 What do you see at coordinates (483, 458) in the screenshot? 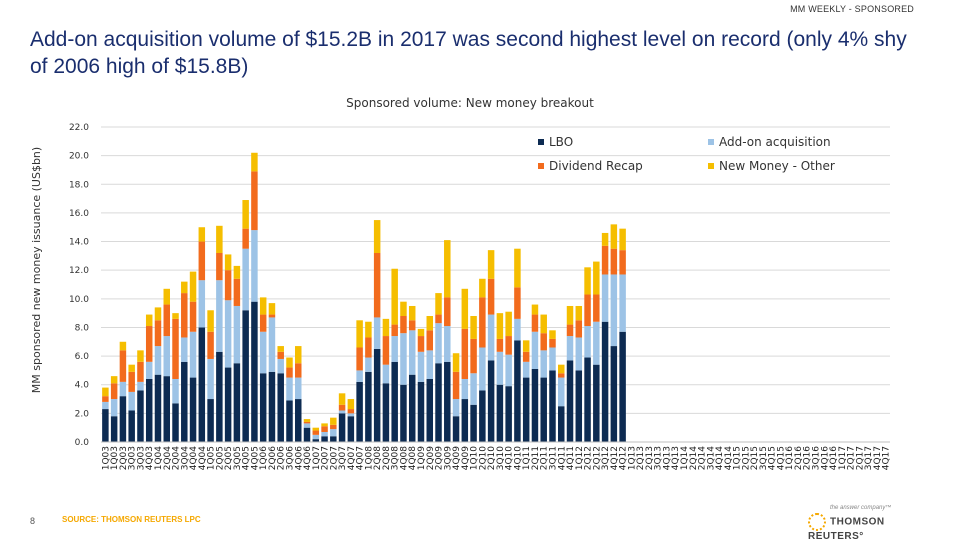
I see `x-tick-label: 2Q10` at bounding box center [483, 458].